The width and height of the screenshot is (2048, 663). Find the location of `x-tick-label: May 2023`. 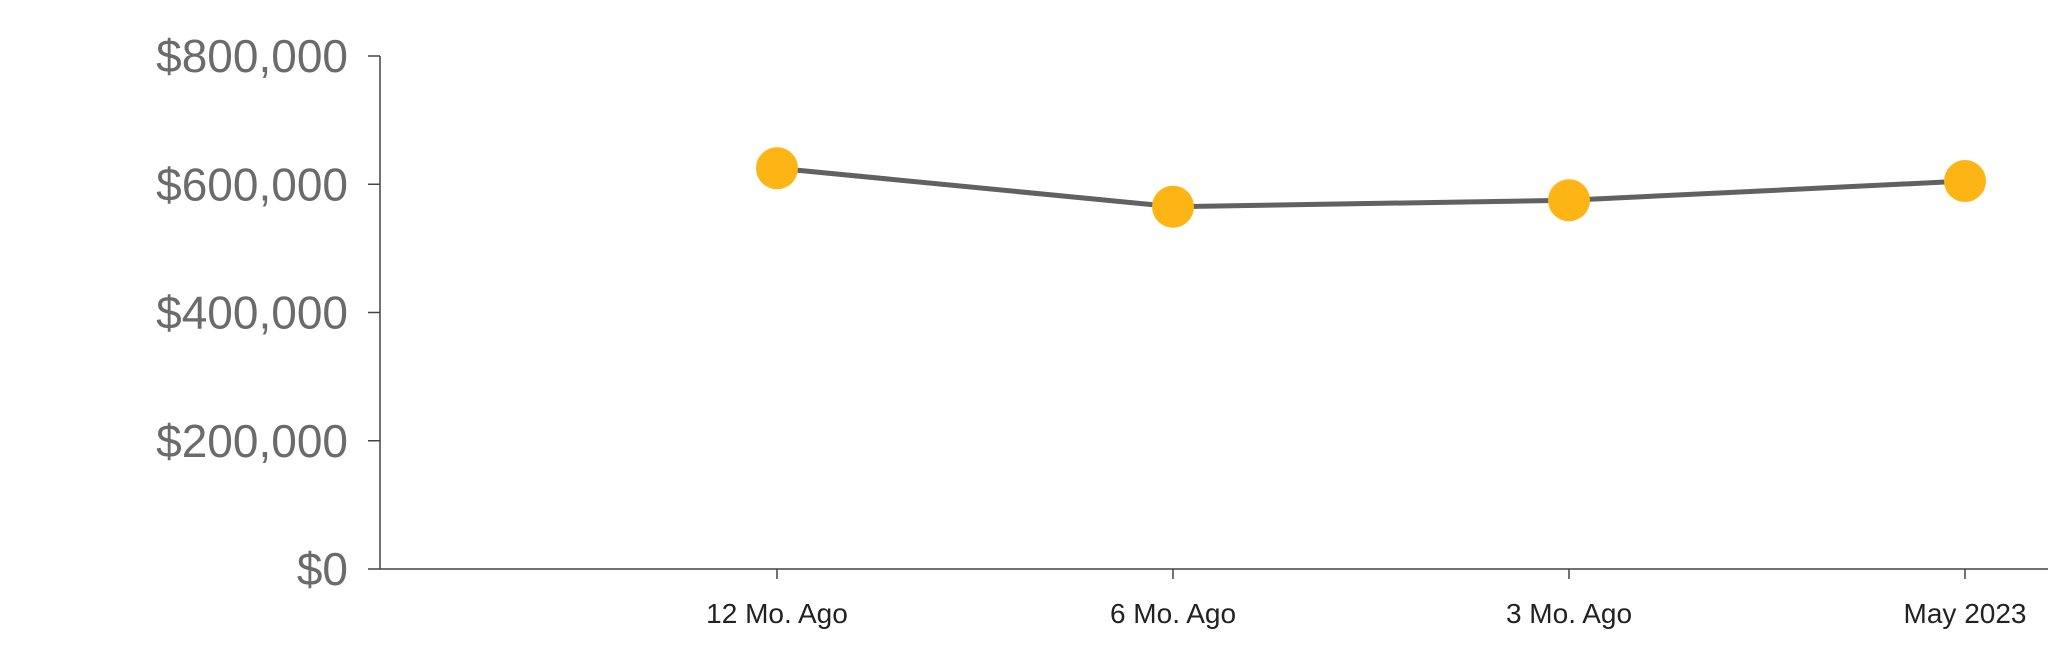

x-tick-label: May 2023 is located at coordinates (1965, 613).